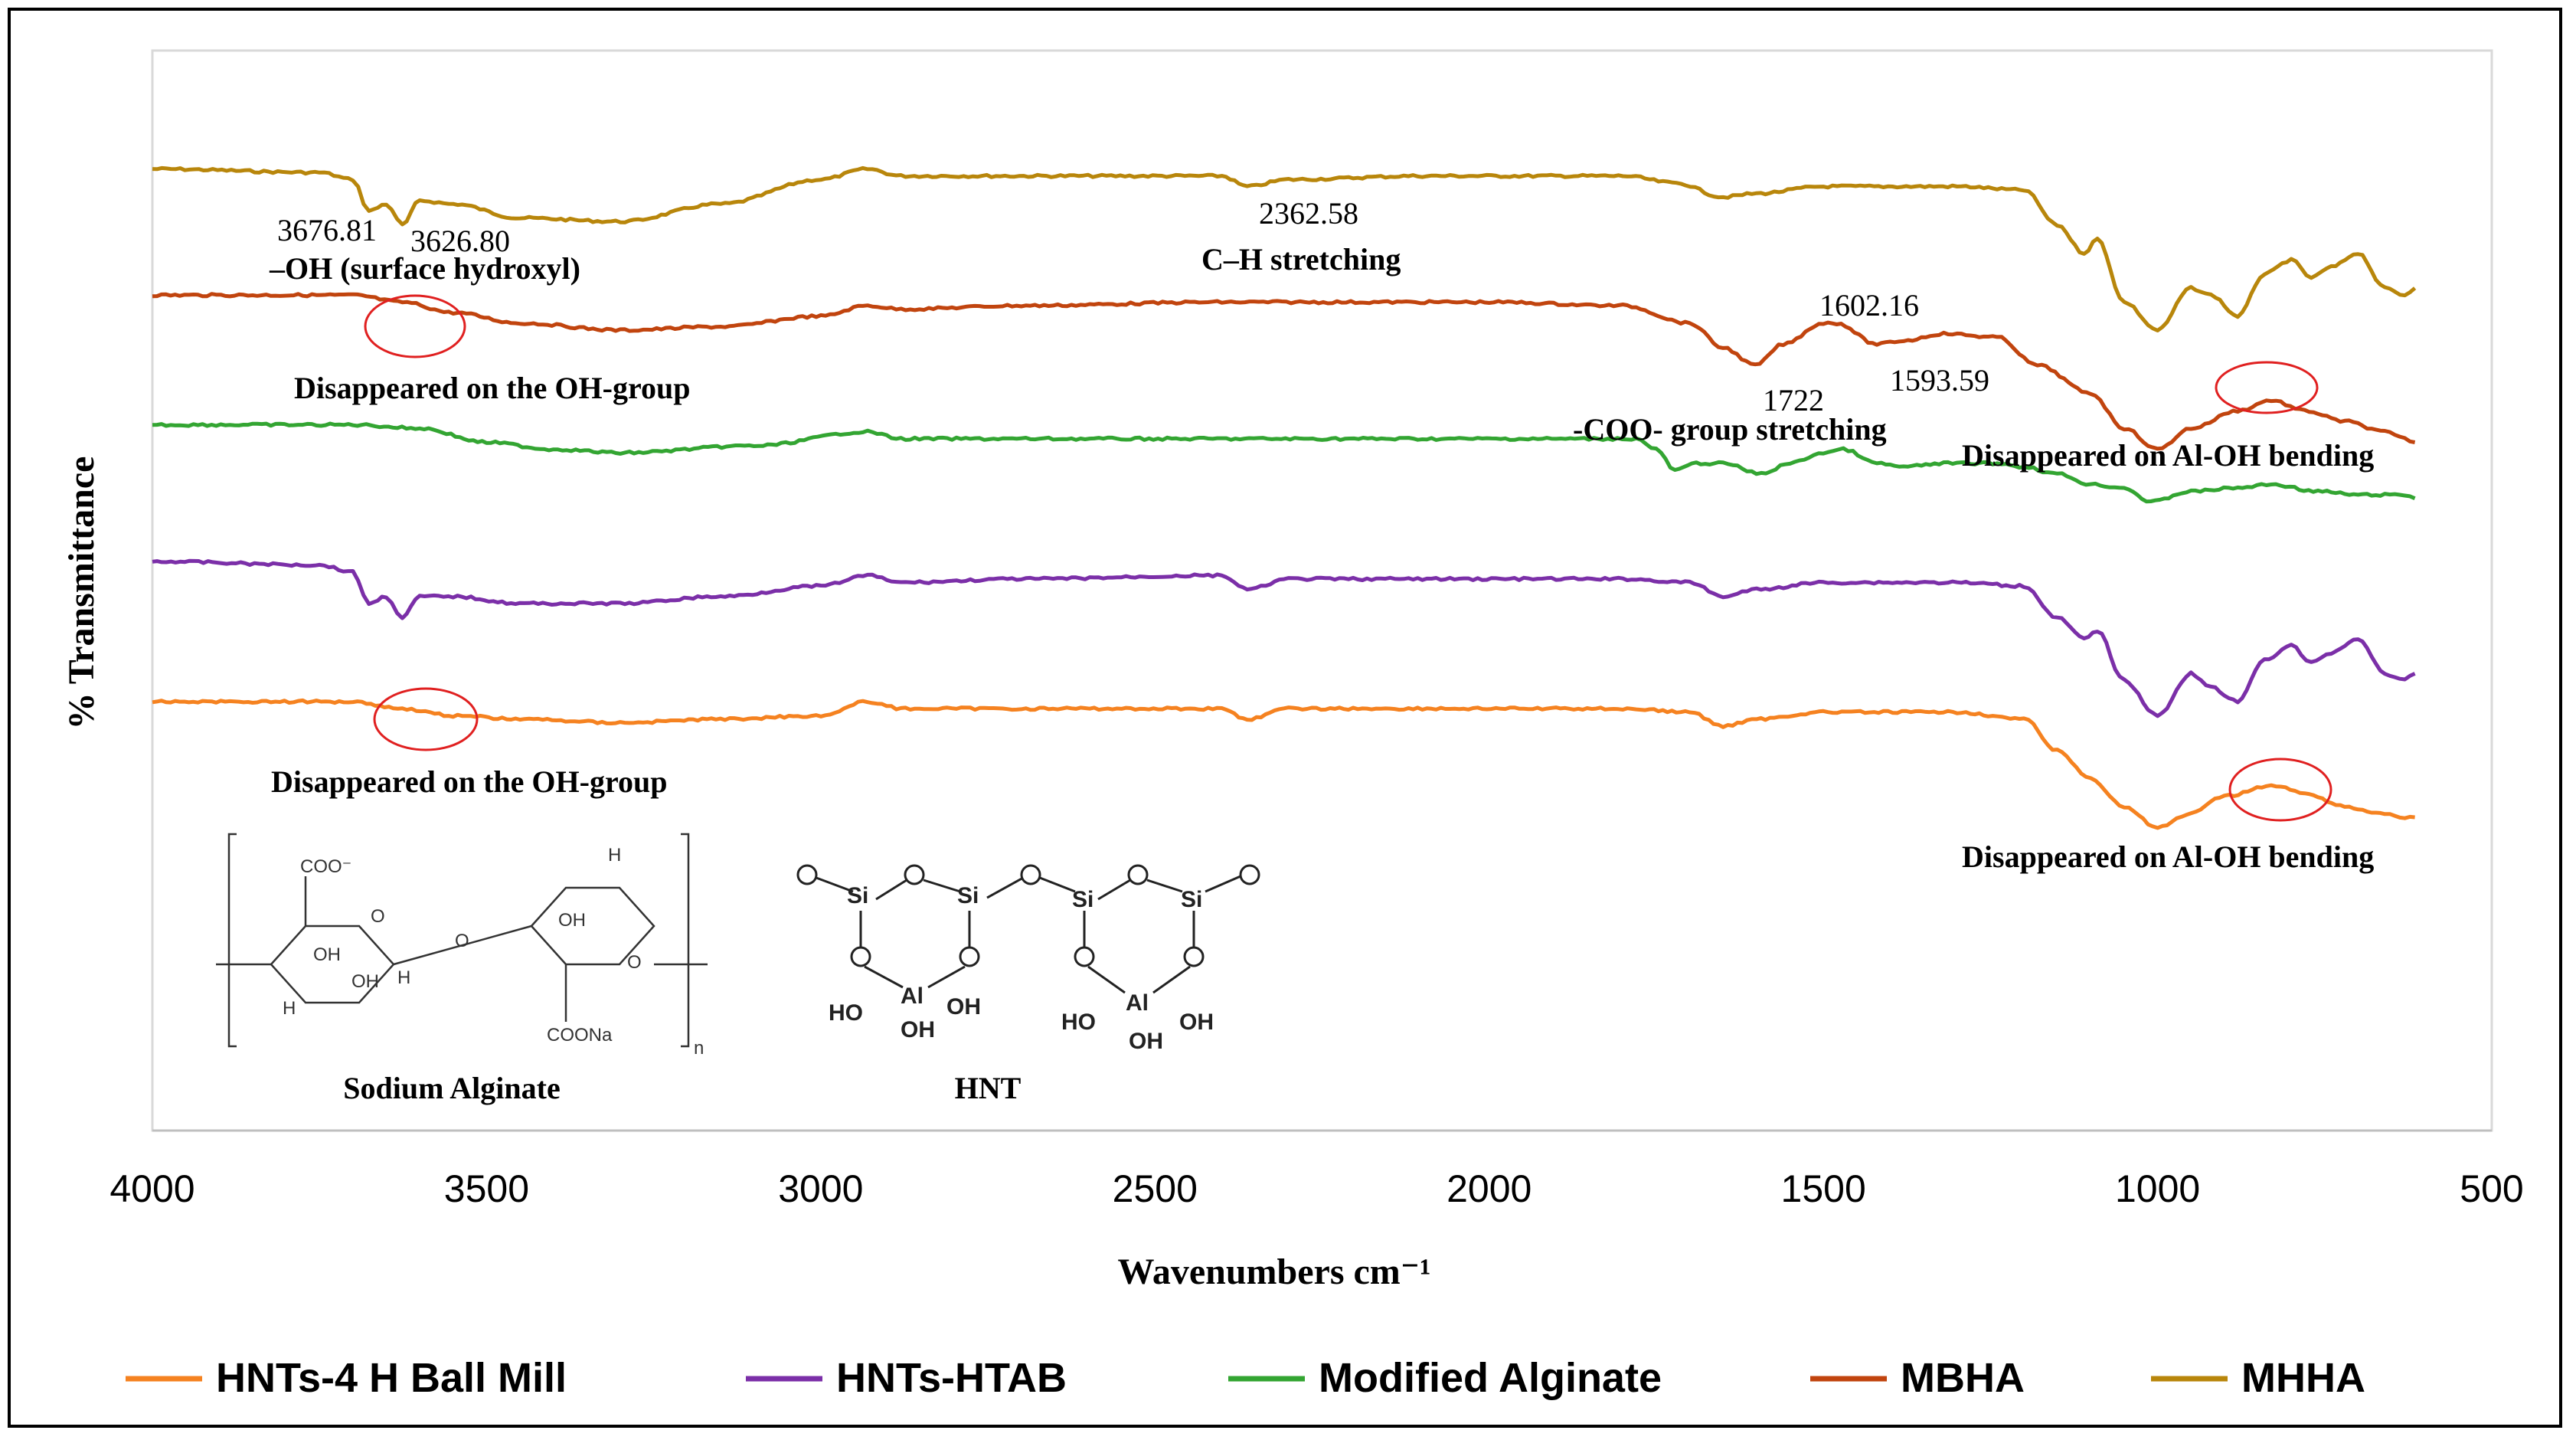 This screenshot has width=2576, height=1440. I want to click on sodium-alginate-label: Sodium Alginate, so click(451, 1088).